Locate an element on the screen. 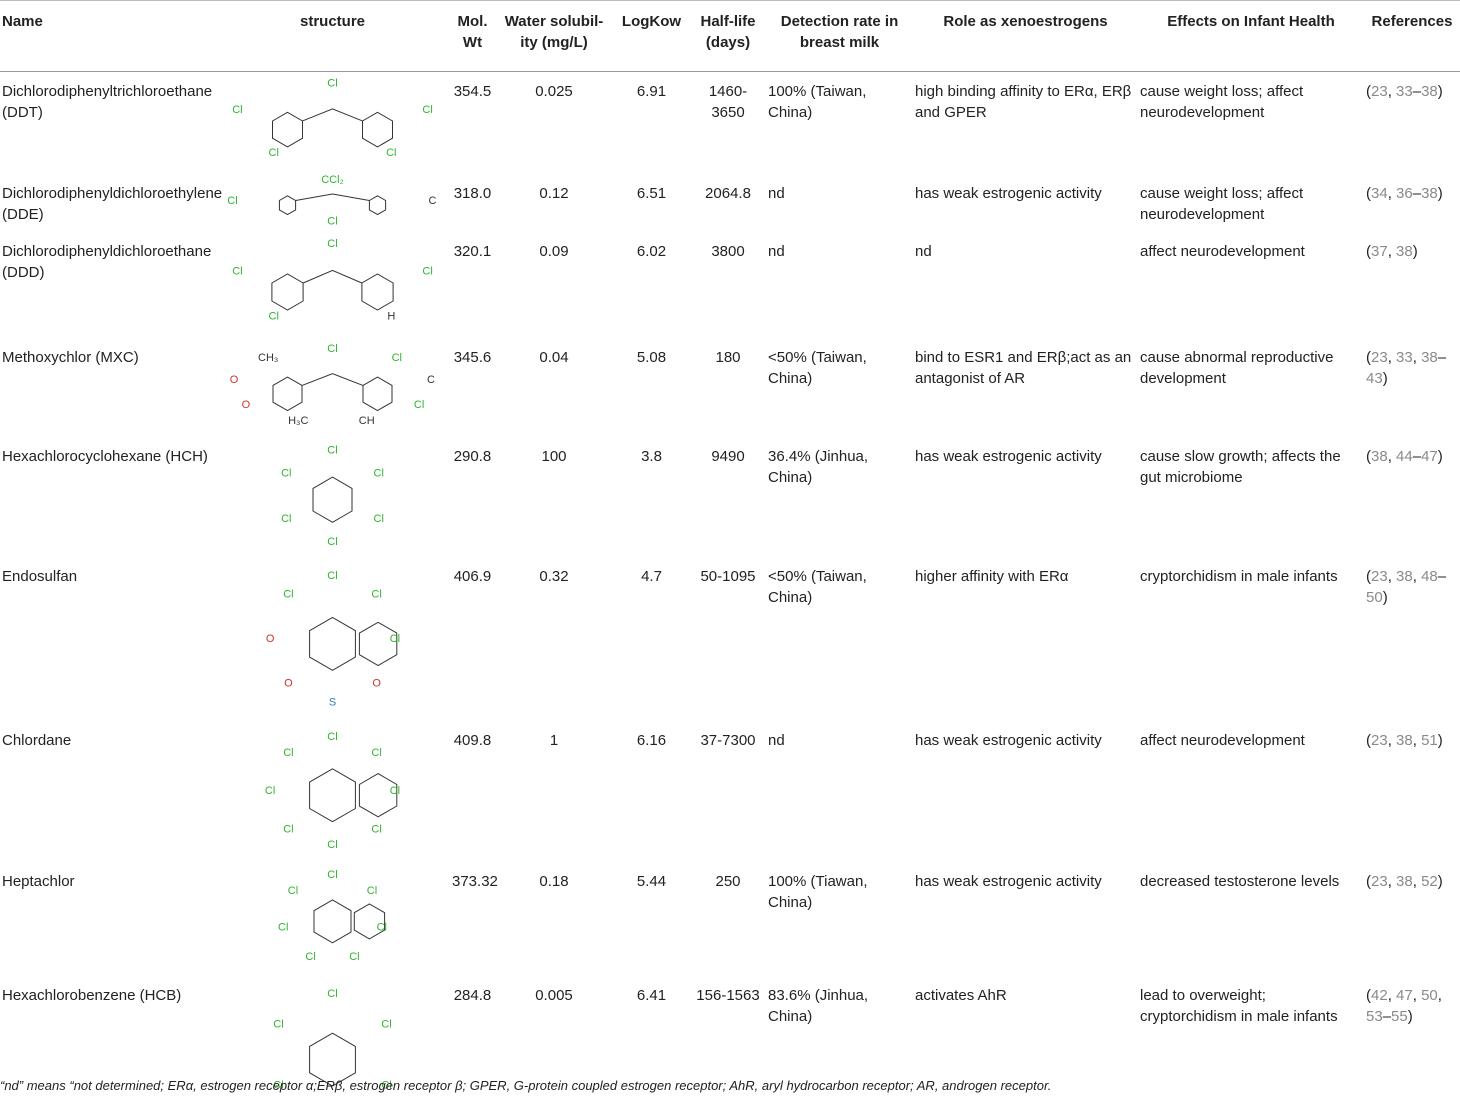 Image resolution: width=1460 pixels, height=1096 pixels. table-cell: 0.09 is located at coordinates (554, 251).